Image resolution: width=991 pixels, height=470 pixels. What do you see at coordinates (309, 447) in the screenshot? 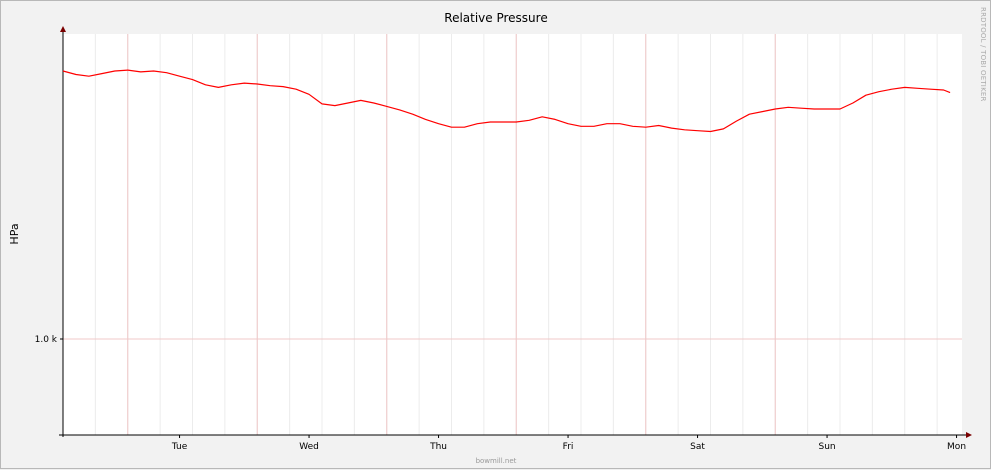
I see `x-tick-label: Wed` at bounding box center [309, 447].